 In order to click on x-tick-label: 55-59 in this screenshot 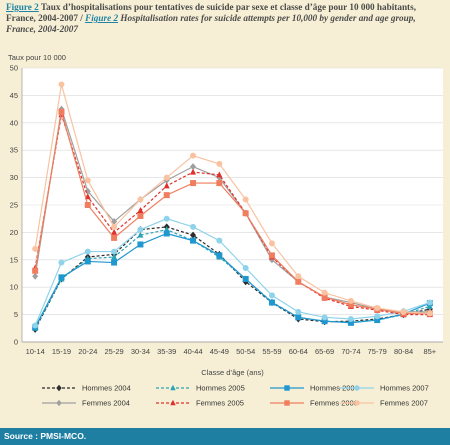, I will do `click(271, 351)`.